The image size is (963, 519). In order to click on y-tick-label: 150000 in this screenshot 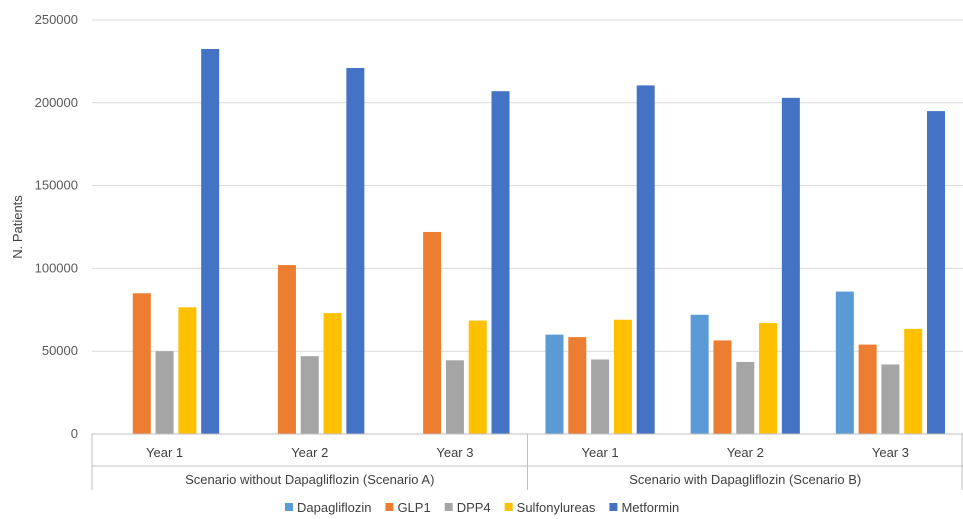, I will do `click(56, 185)`.